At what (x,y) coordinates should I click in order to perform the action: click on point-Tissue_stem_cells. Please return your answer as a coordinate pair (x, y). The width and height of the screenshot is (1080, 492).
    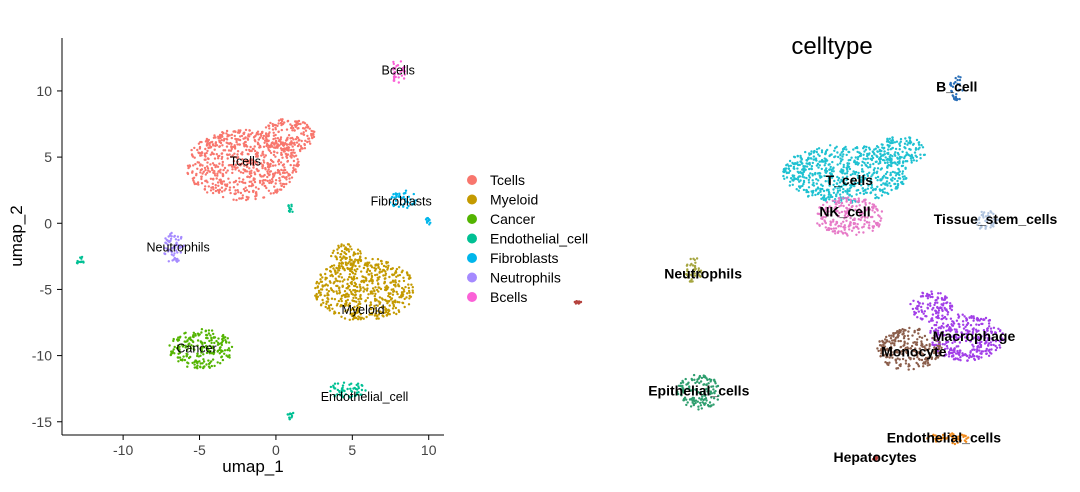
    Looking at the image, I should click on (988, 215).